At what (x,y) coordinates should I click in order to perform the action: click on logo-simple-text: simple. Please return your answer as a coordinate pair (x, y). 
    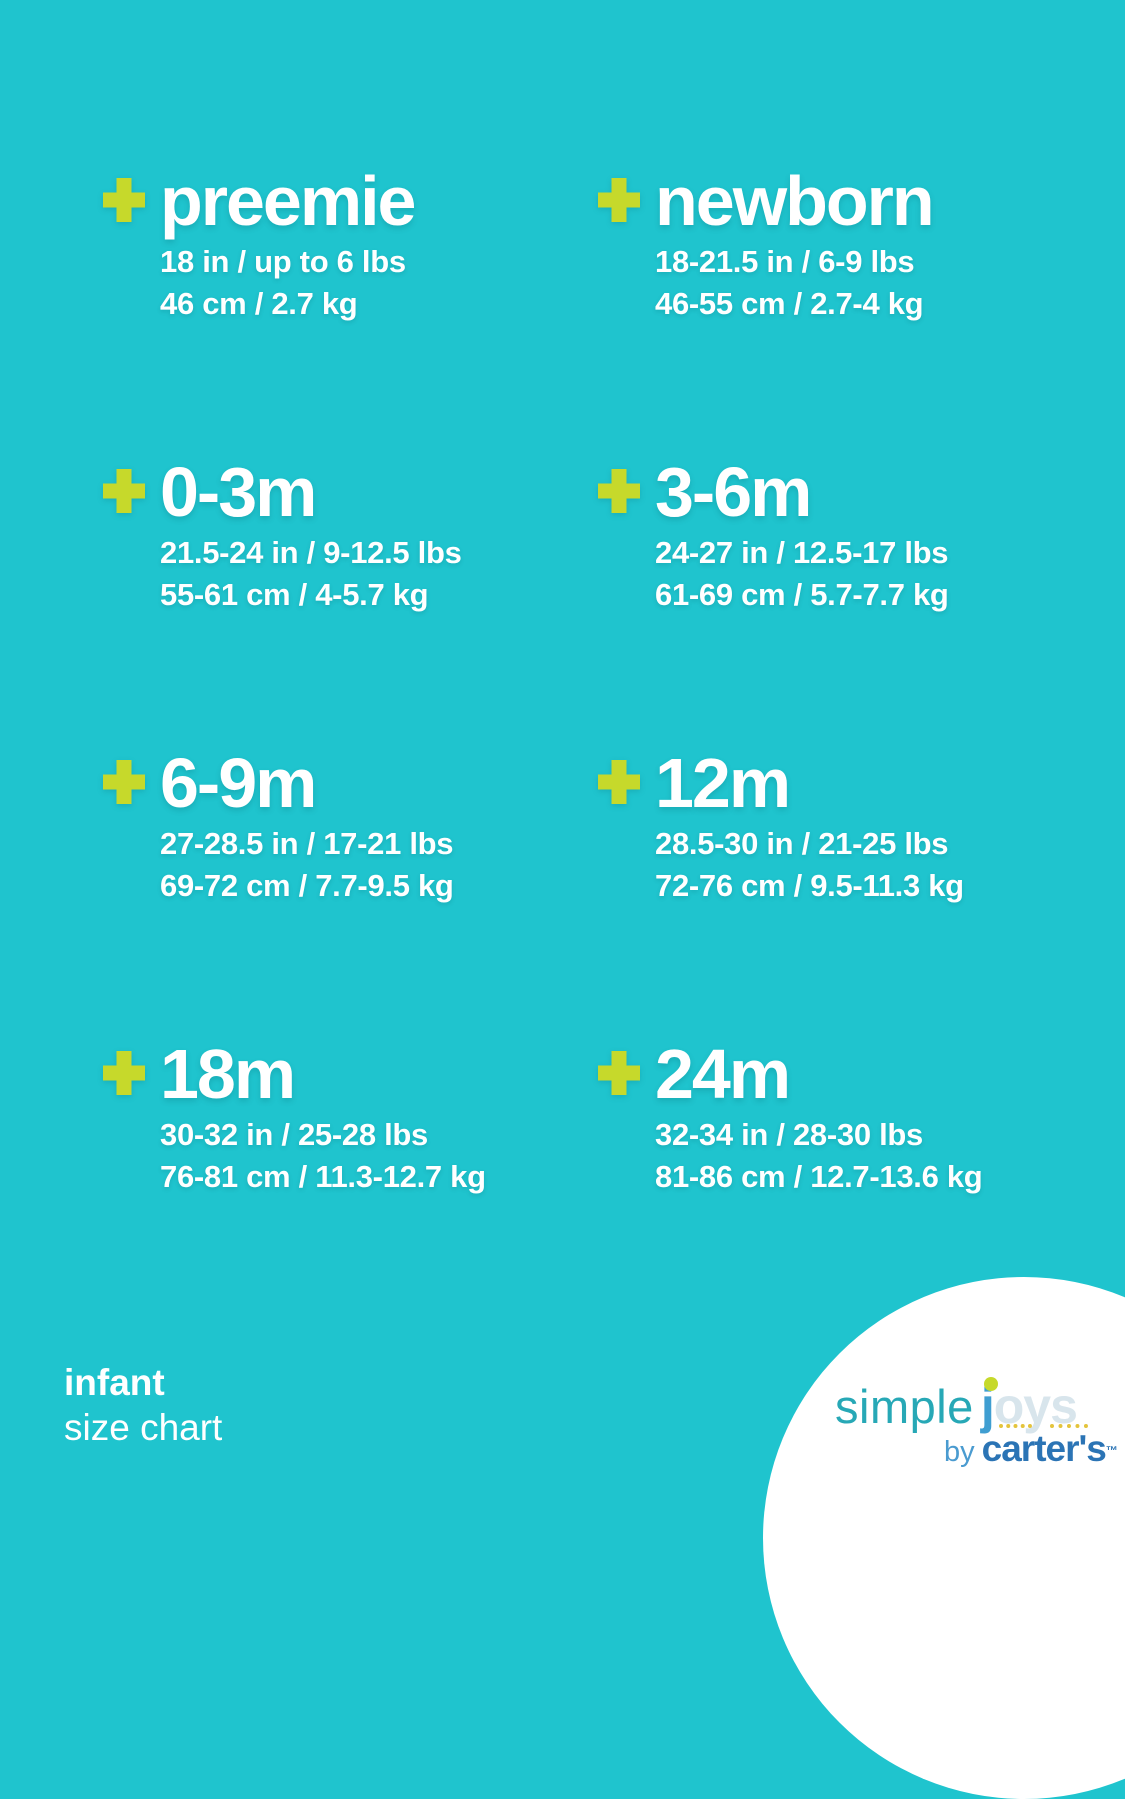
    Looking at the image, I should click on (904, 1406).